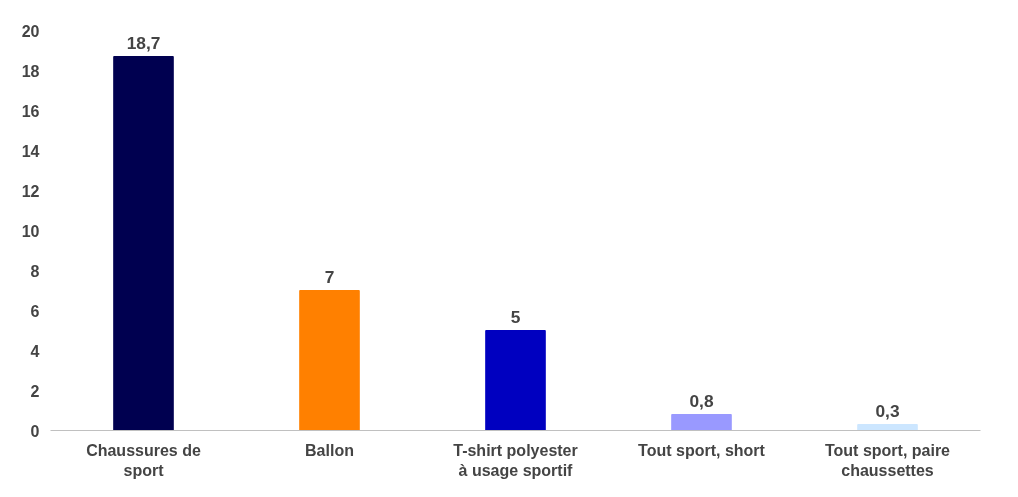 This screenshot has width=1018, height=497. What do you see at coordinates (35, 271) in the screenshot?
I see `y-tick-label: 8` at bounding box center [35, 271].